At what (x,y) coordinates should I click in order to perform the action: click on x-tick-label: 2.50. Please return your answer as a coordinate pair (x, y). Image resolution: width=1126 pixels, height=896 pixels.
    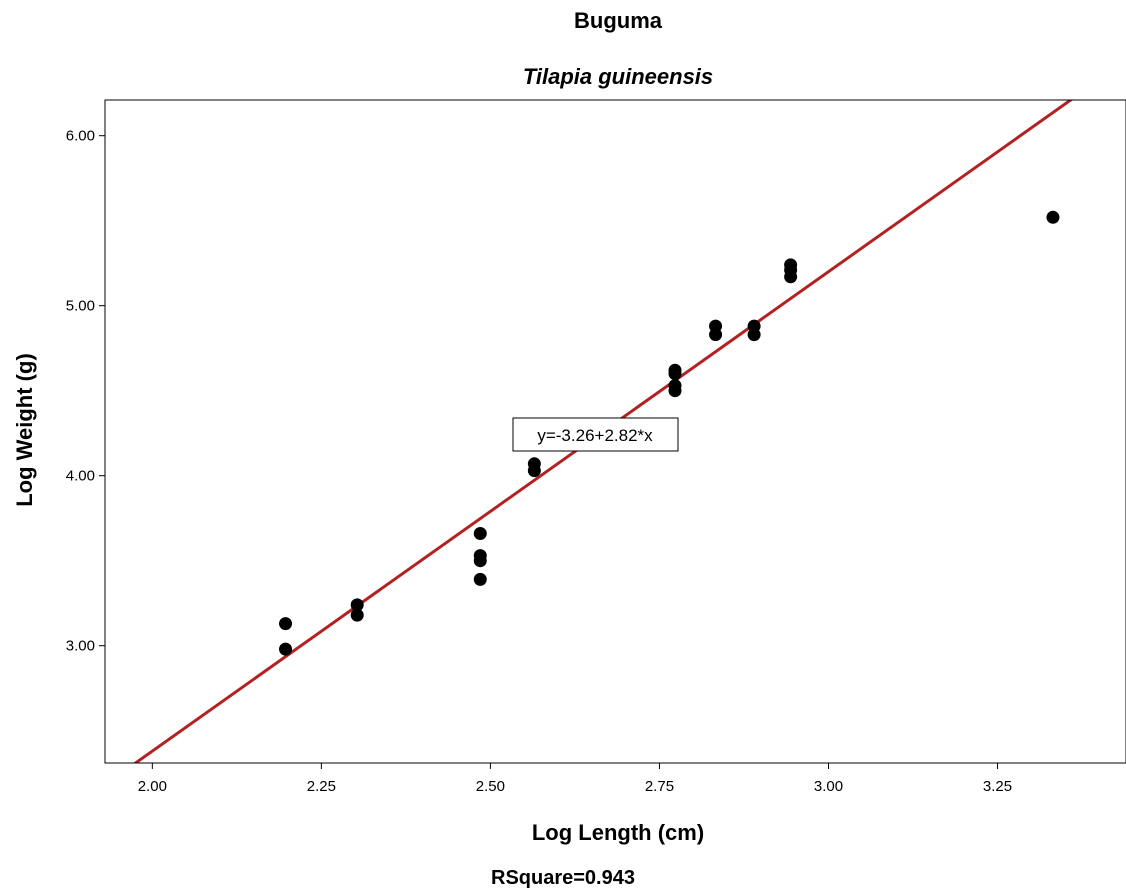
    Looking at the image, I should click on (490, 786).